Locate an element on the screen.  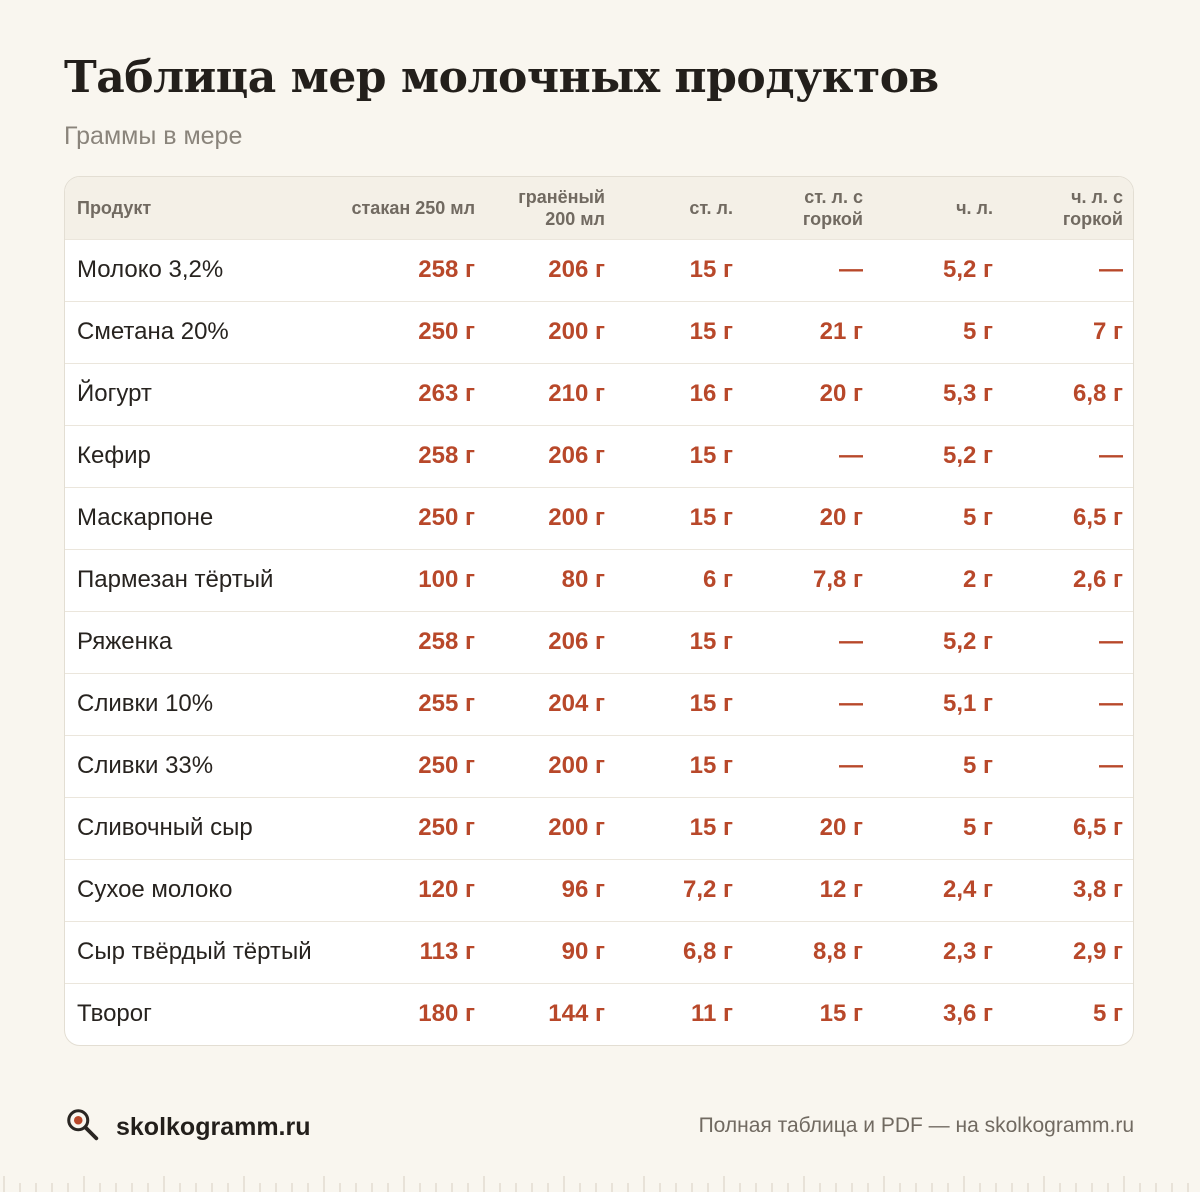
measure-value: 2,9 г is located at coordinates (1097, 951).